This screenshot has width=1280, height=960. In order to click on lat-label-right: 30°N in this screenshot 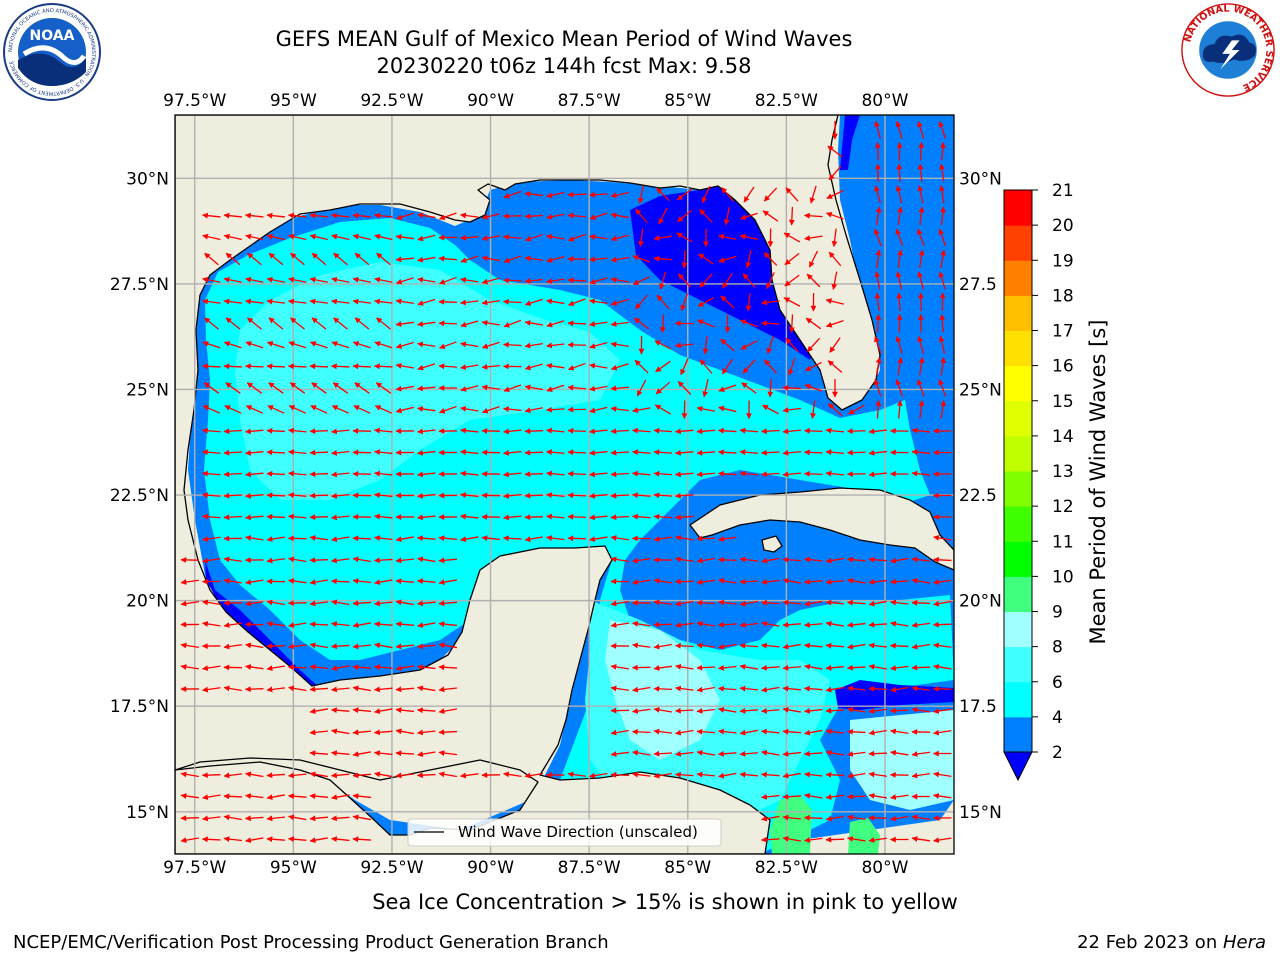, I will do `click(980, 179)`.